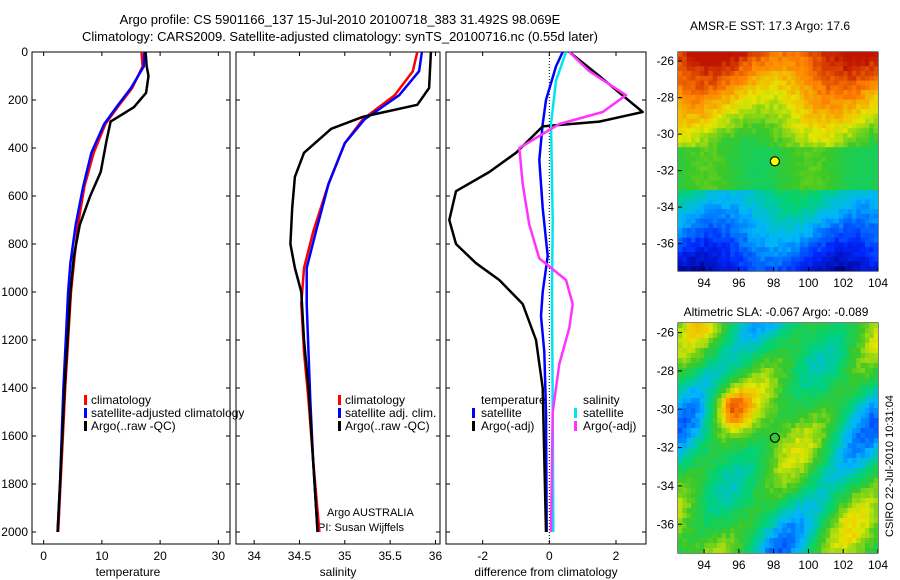 The height and width of the screenshot is (580, 900). Describe the element at coordinates (878, 283) in the screenshot. I see `map-x-tick-label: 104` at that location.